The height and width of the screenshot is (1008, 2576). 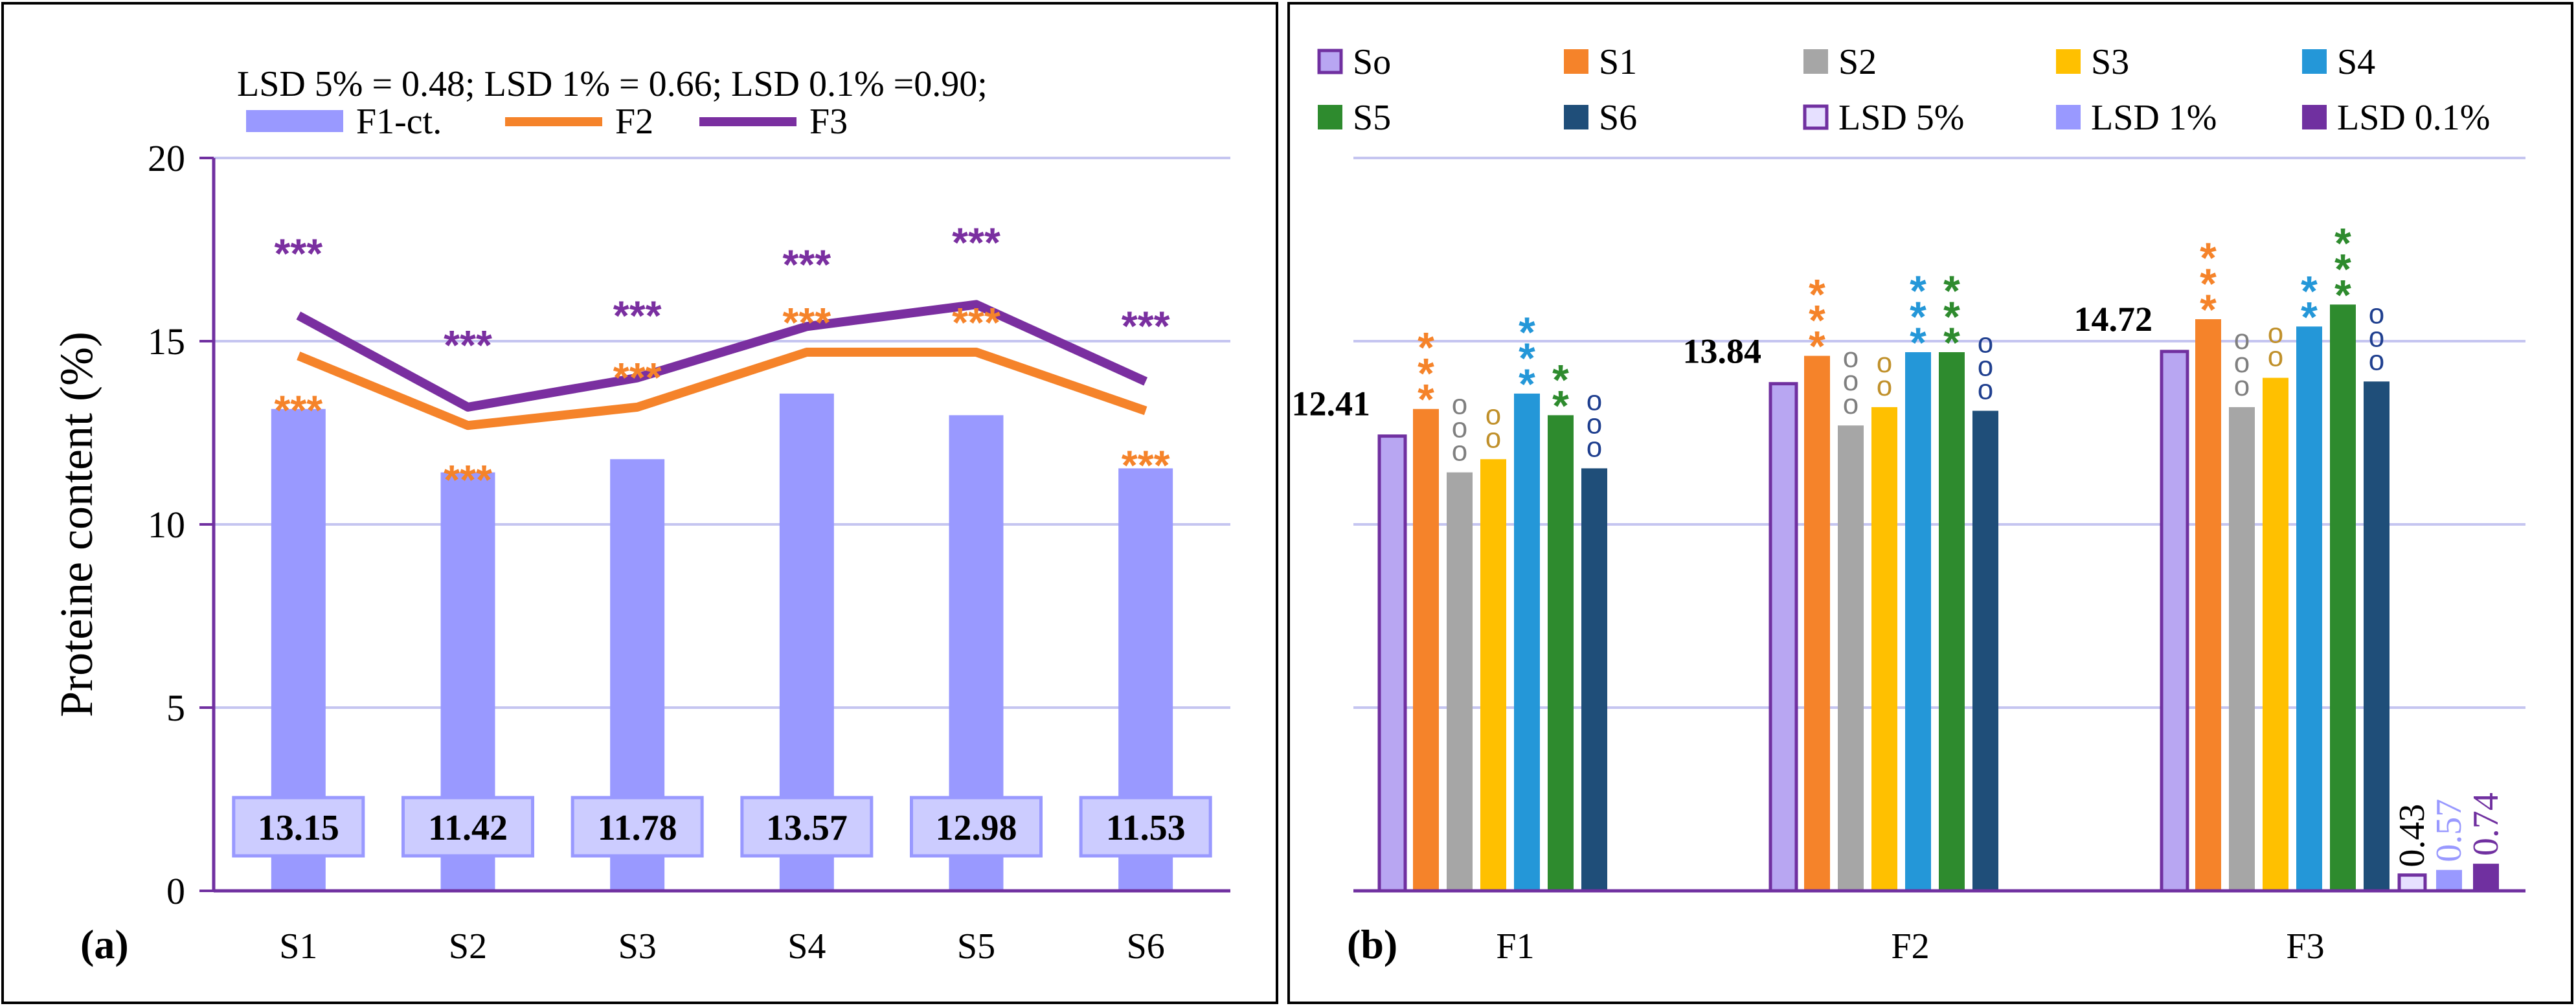 I want to click on legend-label-f2: F2, so click(x=634, y=122).